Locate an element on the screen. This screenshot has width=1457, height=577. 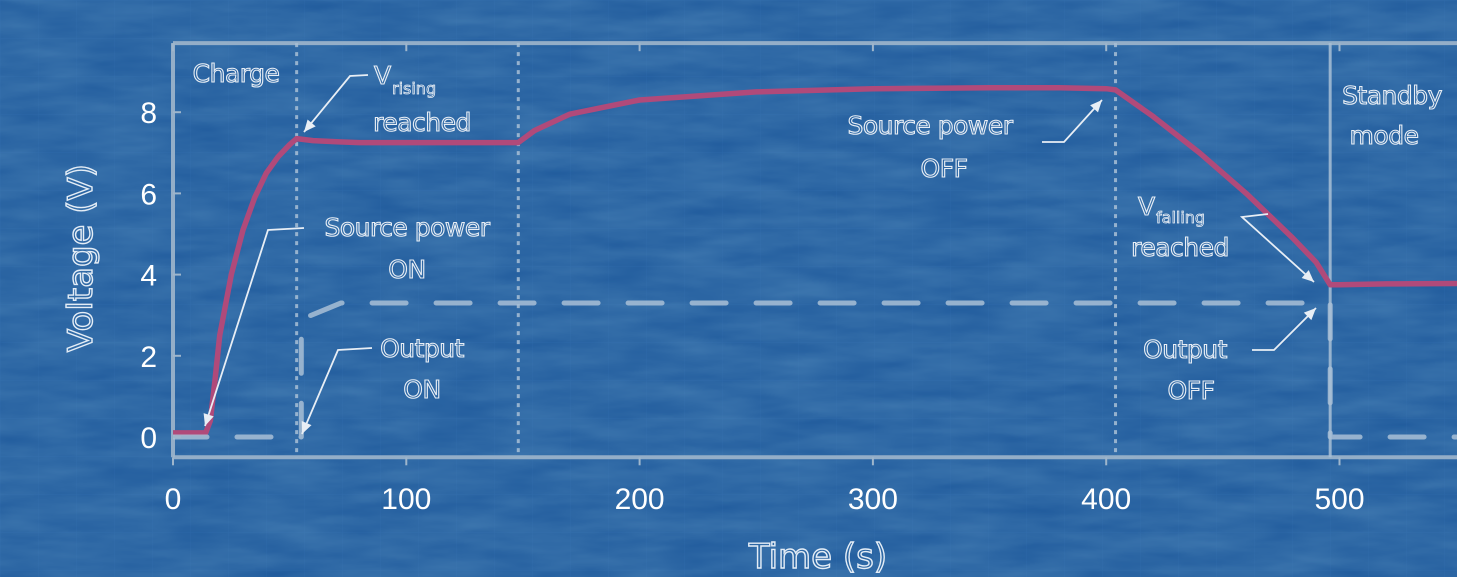
y-tick-label-2: 2 is located at coordinates (148, 357).